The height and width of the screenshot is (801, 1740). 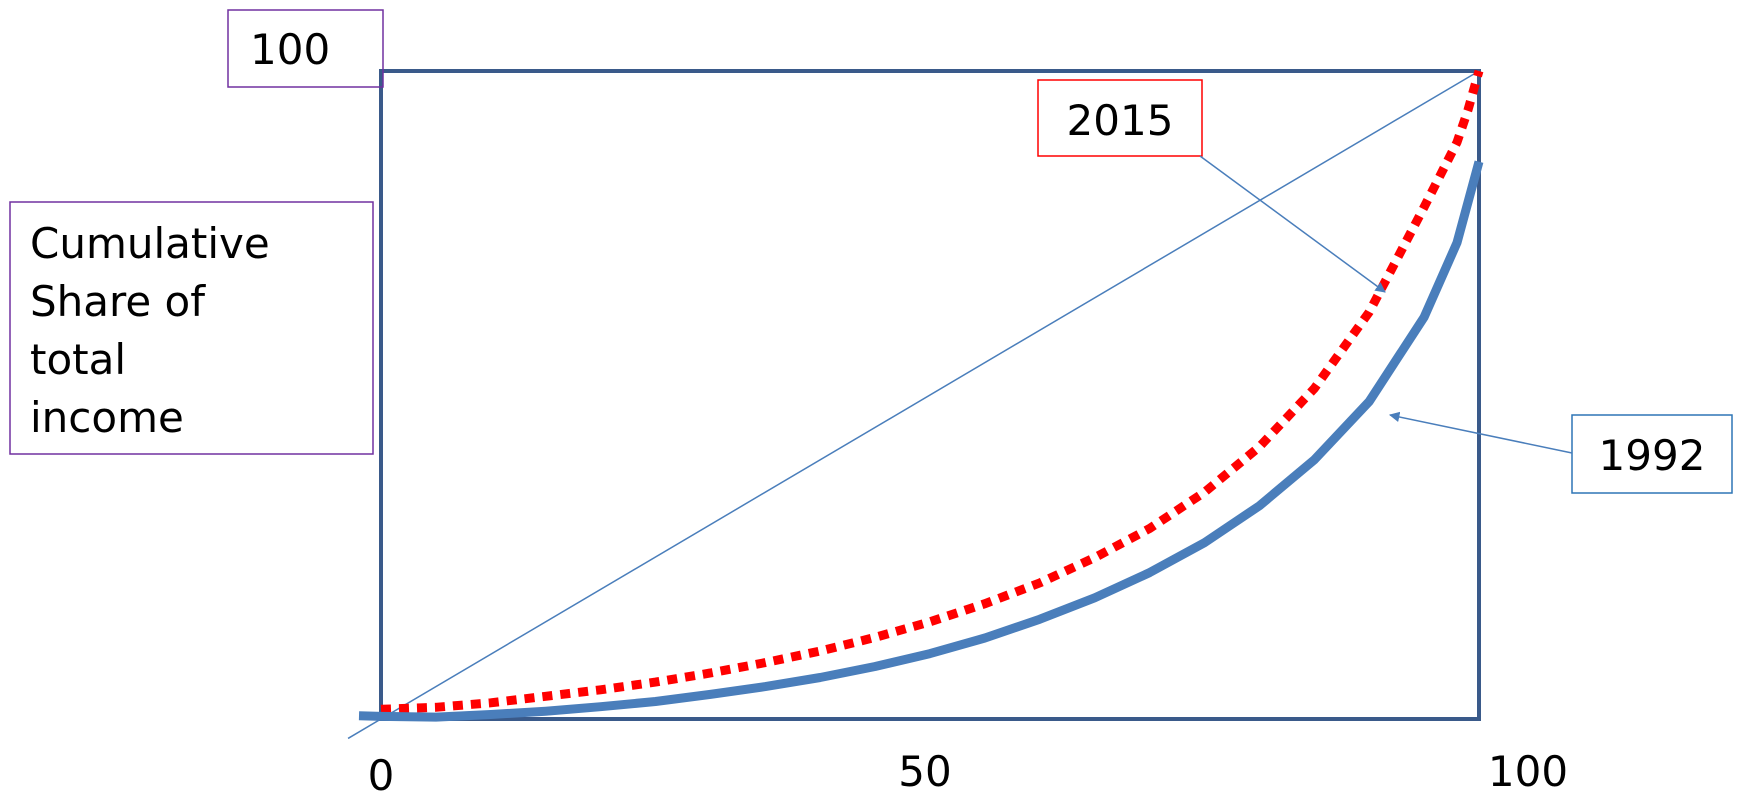 What do you see at coordinates (1480, 432) in the screenshot?
I see `series-1992-arrow` at bounding box center [1480, 432].